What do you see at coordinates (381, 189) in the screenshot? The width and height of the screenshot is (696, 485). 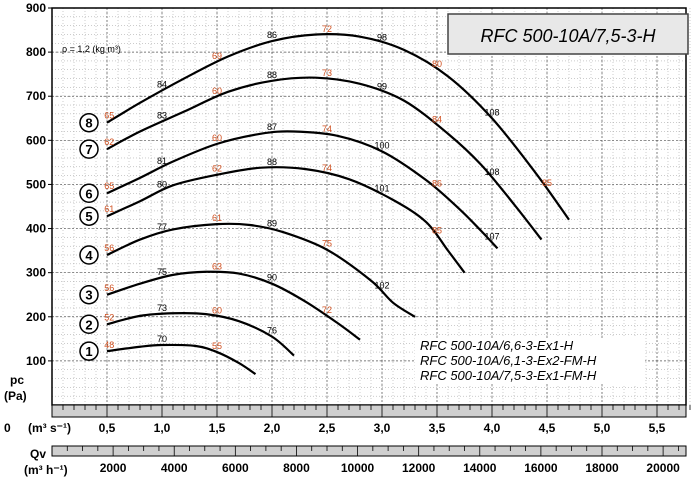 I see `efficiency-label: 101` at bounding box center [381, 189].